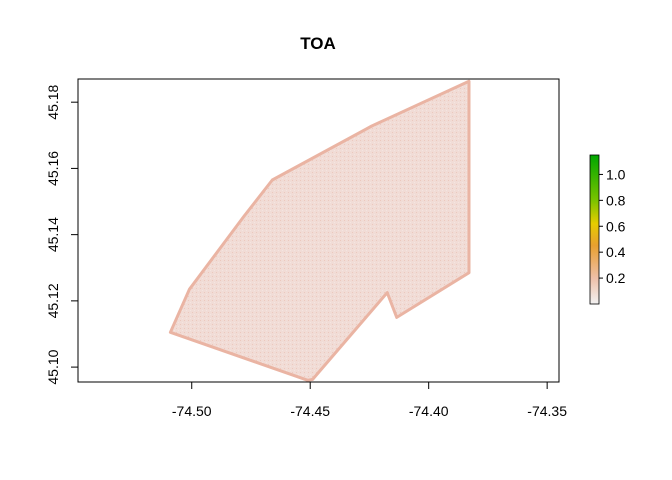 This screenshot has width=672, height=480. Describe the element at coordinates (547, 411) in the screenshot. I see `x-tick-label: -74.35` at that location.